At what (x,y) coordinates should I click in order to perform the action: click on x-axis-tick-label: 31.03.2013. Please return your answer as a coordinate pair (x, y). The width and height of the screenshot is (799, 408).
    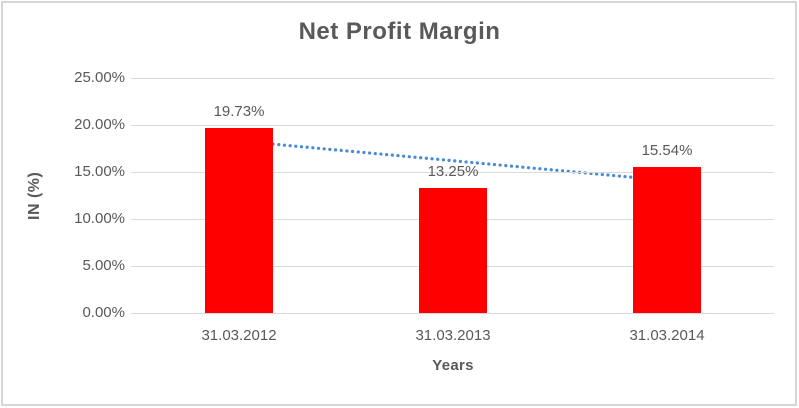
    Looking at the image, I should click on (453, 335).